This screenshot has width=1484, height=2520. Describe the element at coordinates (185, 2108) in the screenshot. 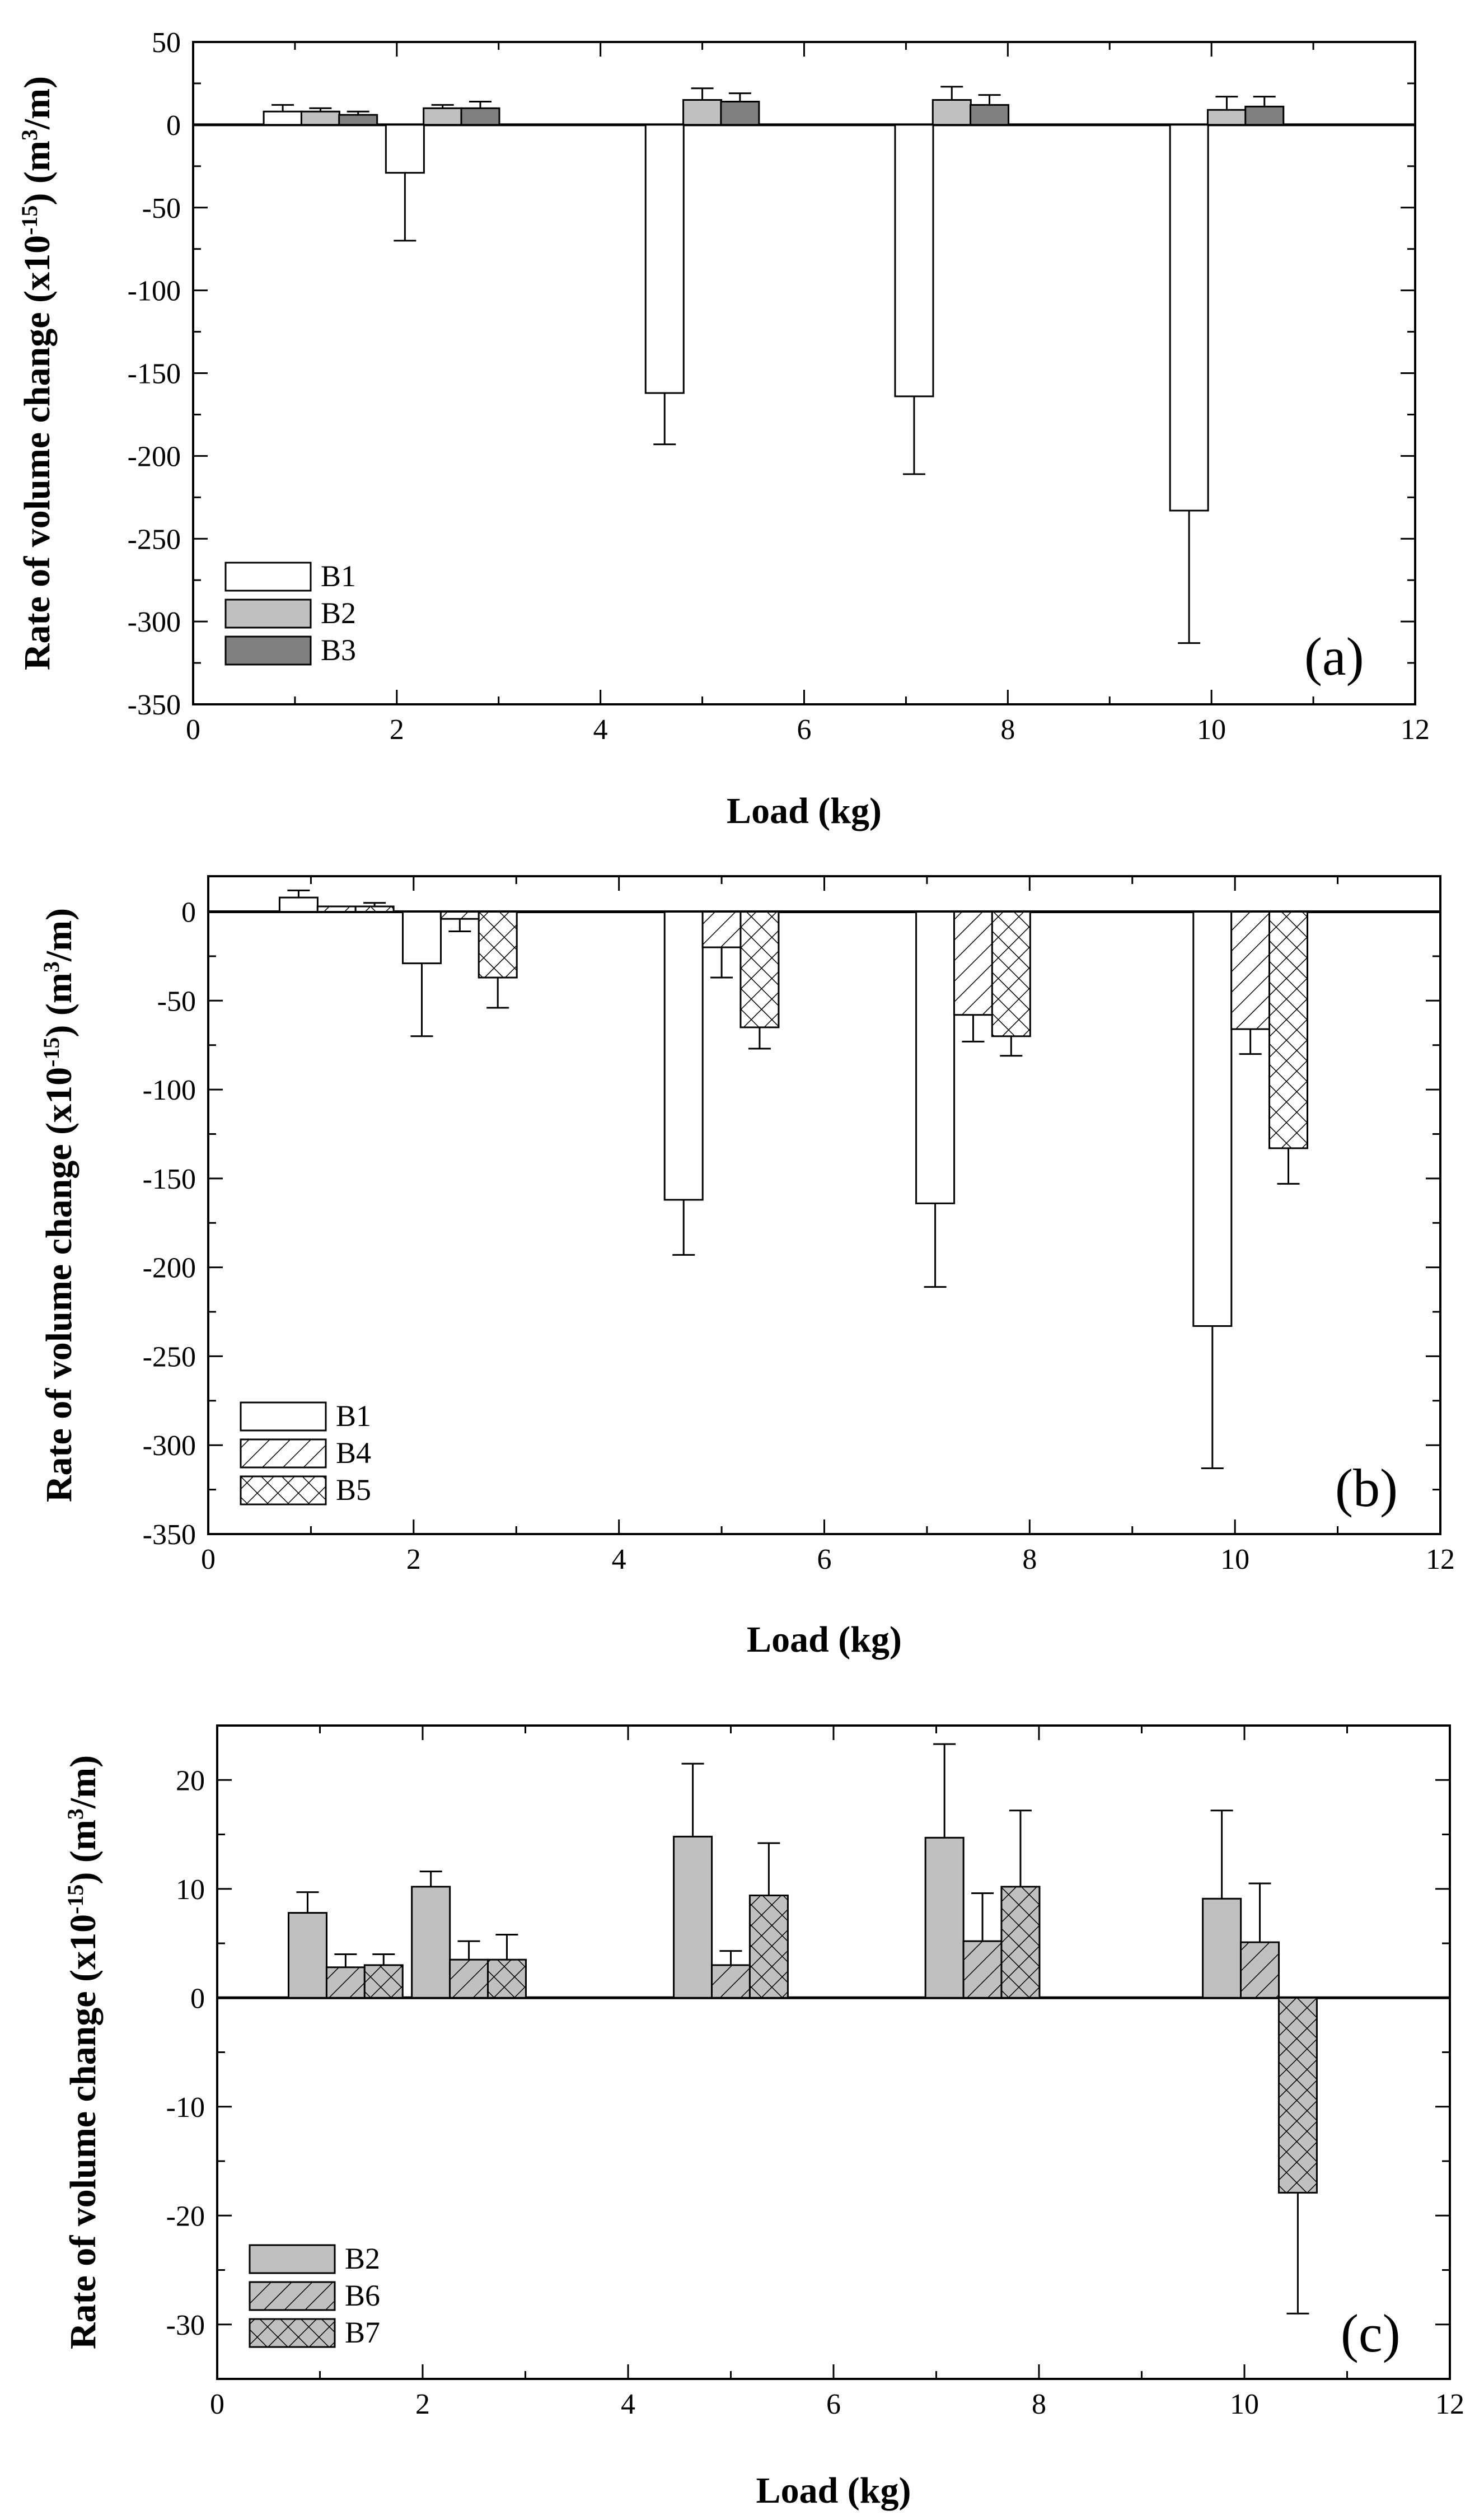

I see `y-tick-label: -10` at that location.